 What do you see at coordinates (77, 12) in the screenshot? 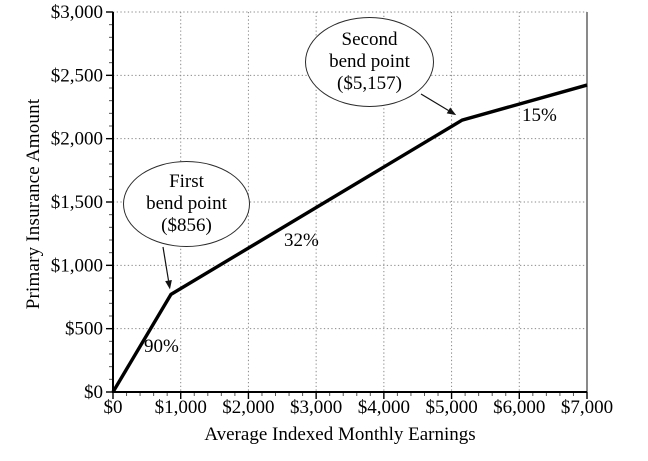
I see `y-tick-label: $3,000` at bounding box center [77, 12].